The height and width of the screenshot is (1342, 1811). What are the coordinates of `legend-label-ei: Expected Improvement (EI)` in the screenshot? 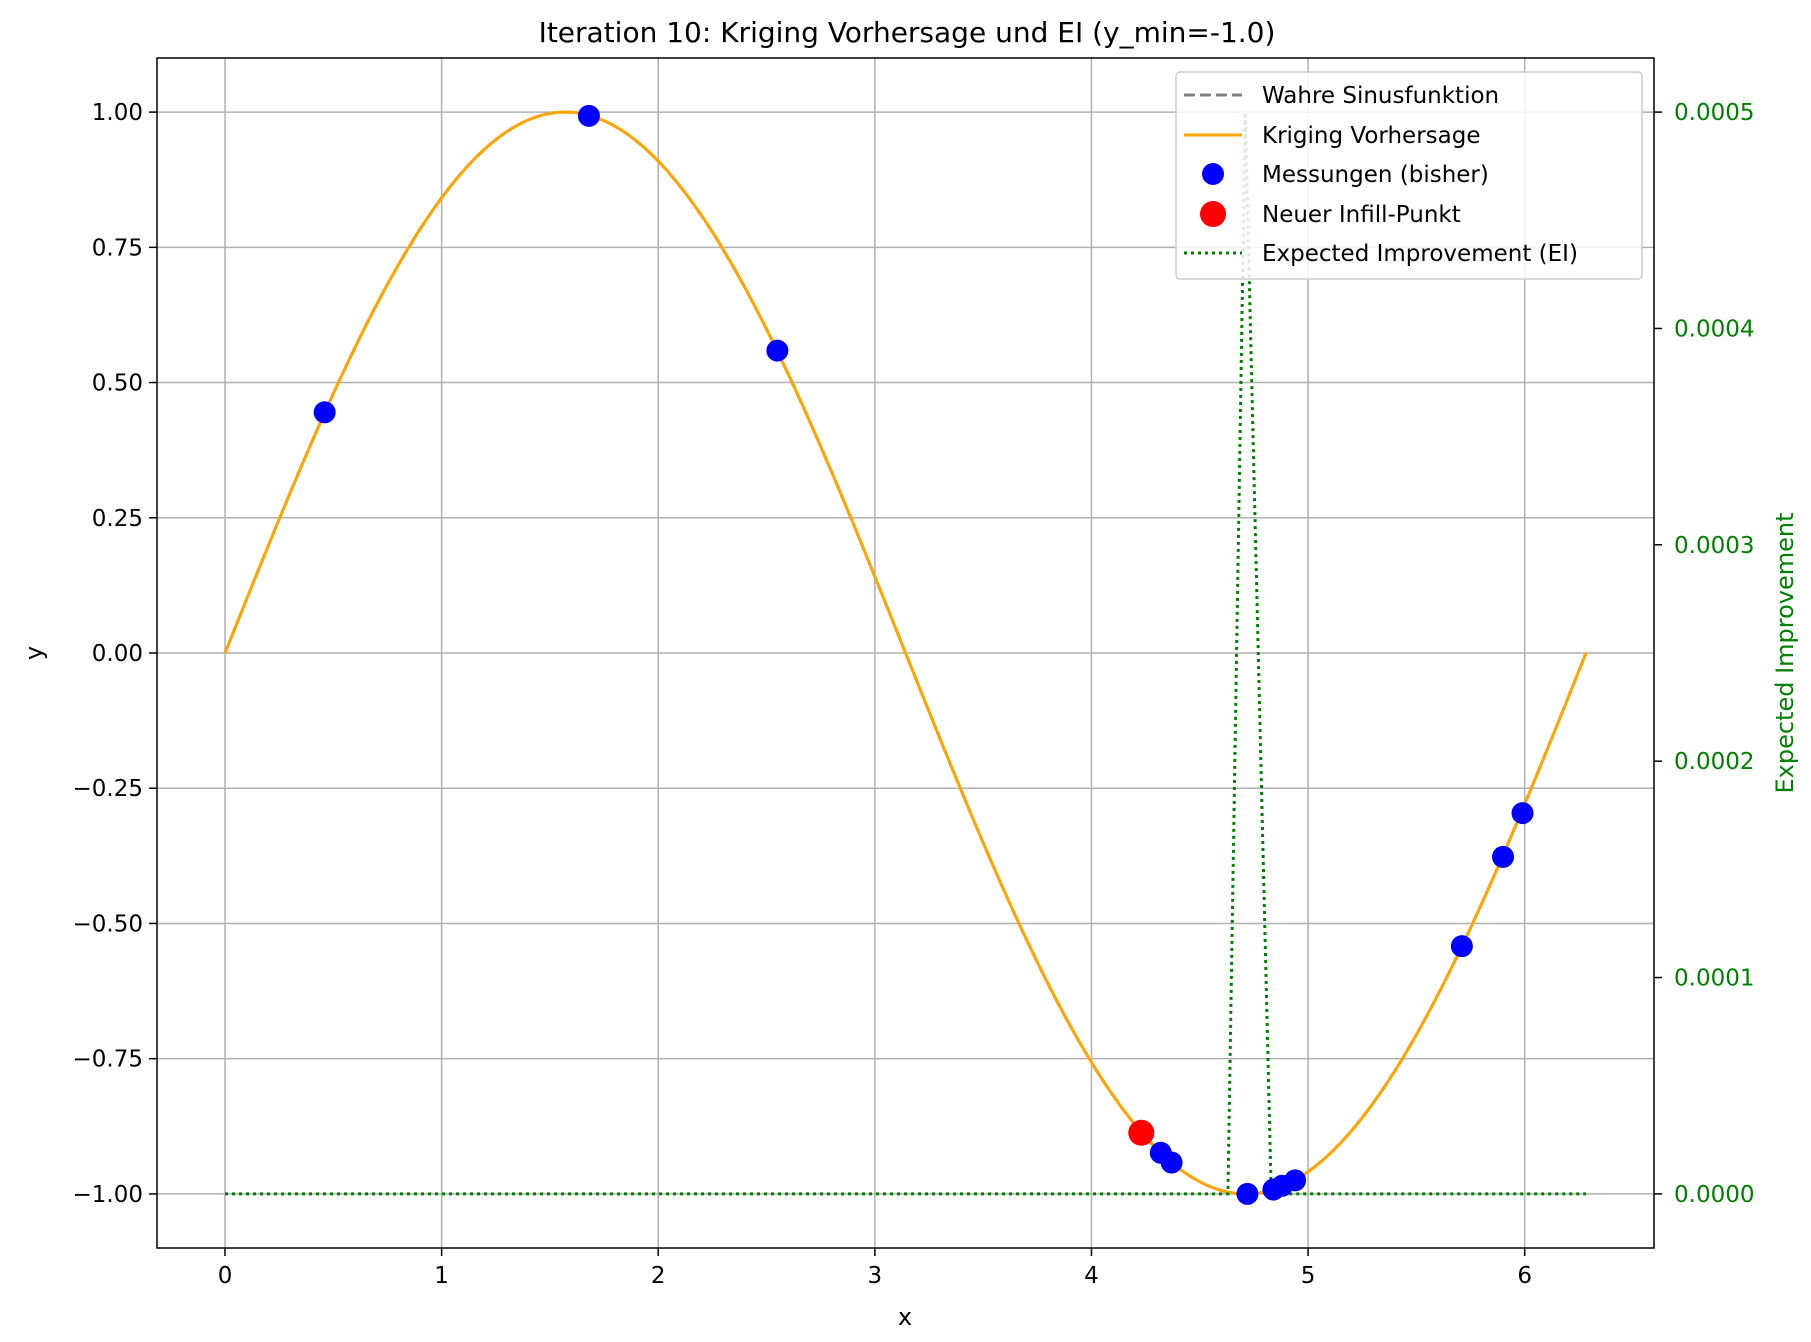 It's located at (1420, 254).